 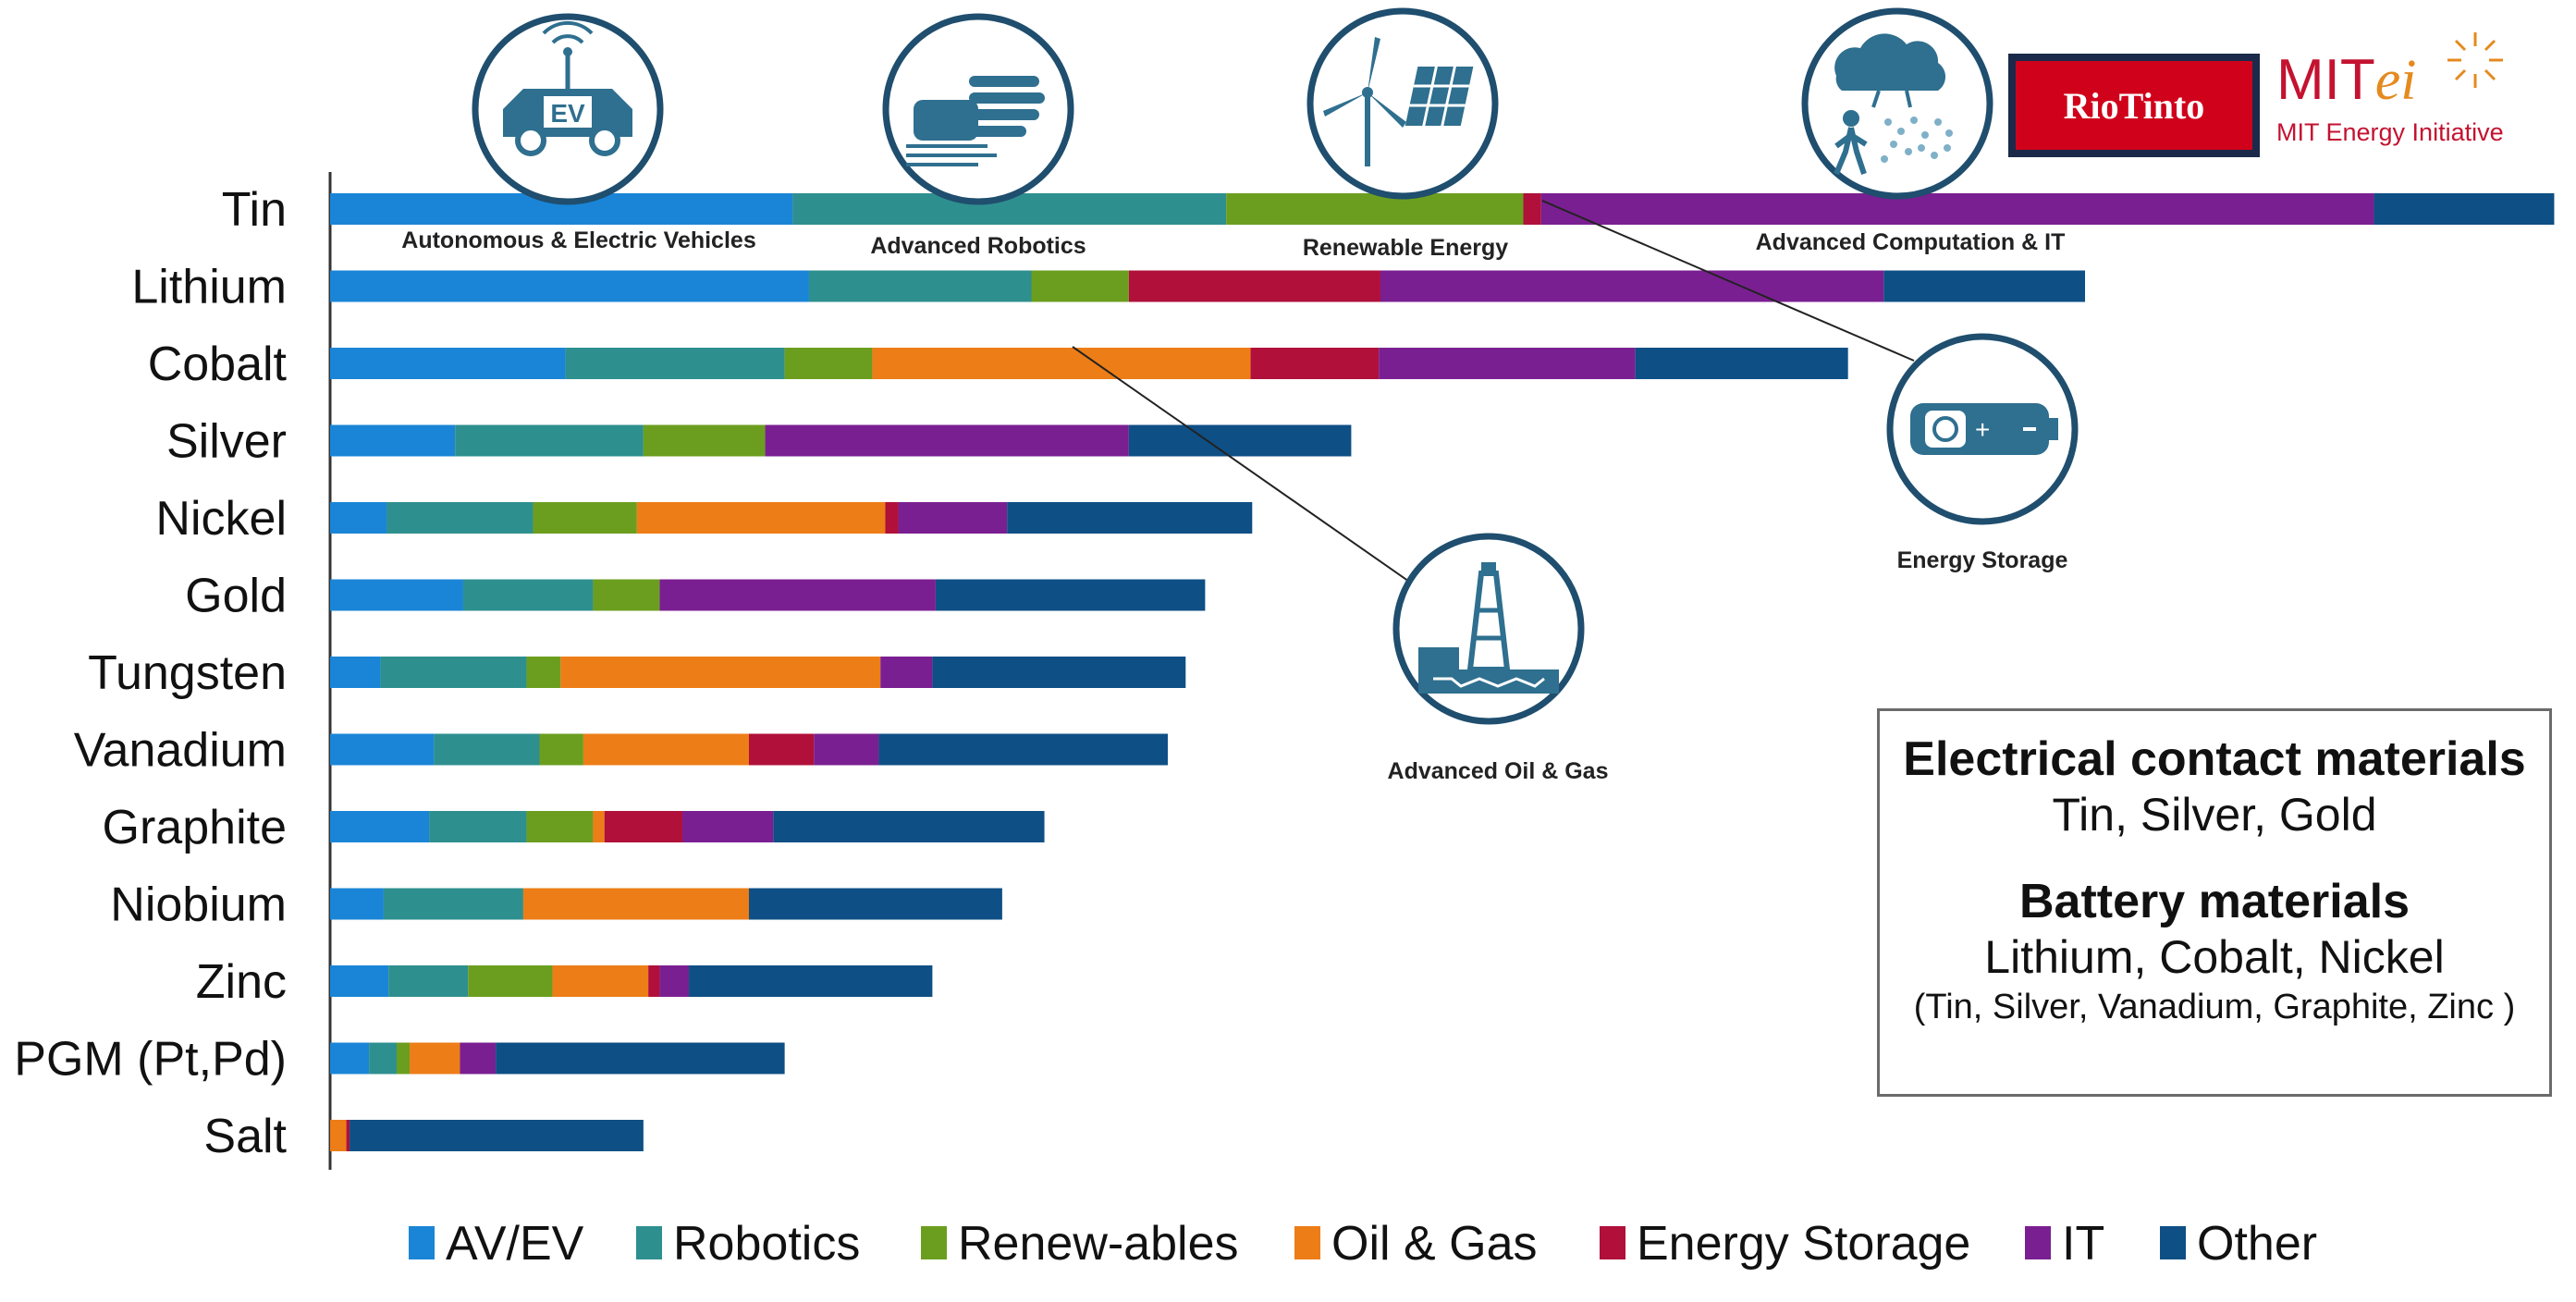 I want to click on bar-graphite-av-ev, so click(x=380, y=826).